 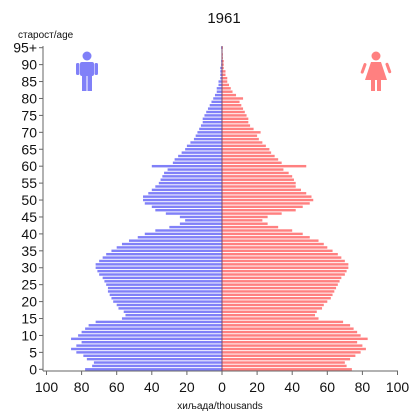 I want to click on y-tick-label: 45, so click(x=29, y=217).